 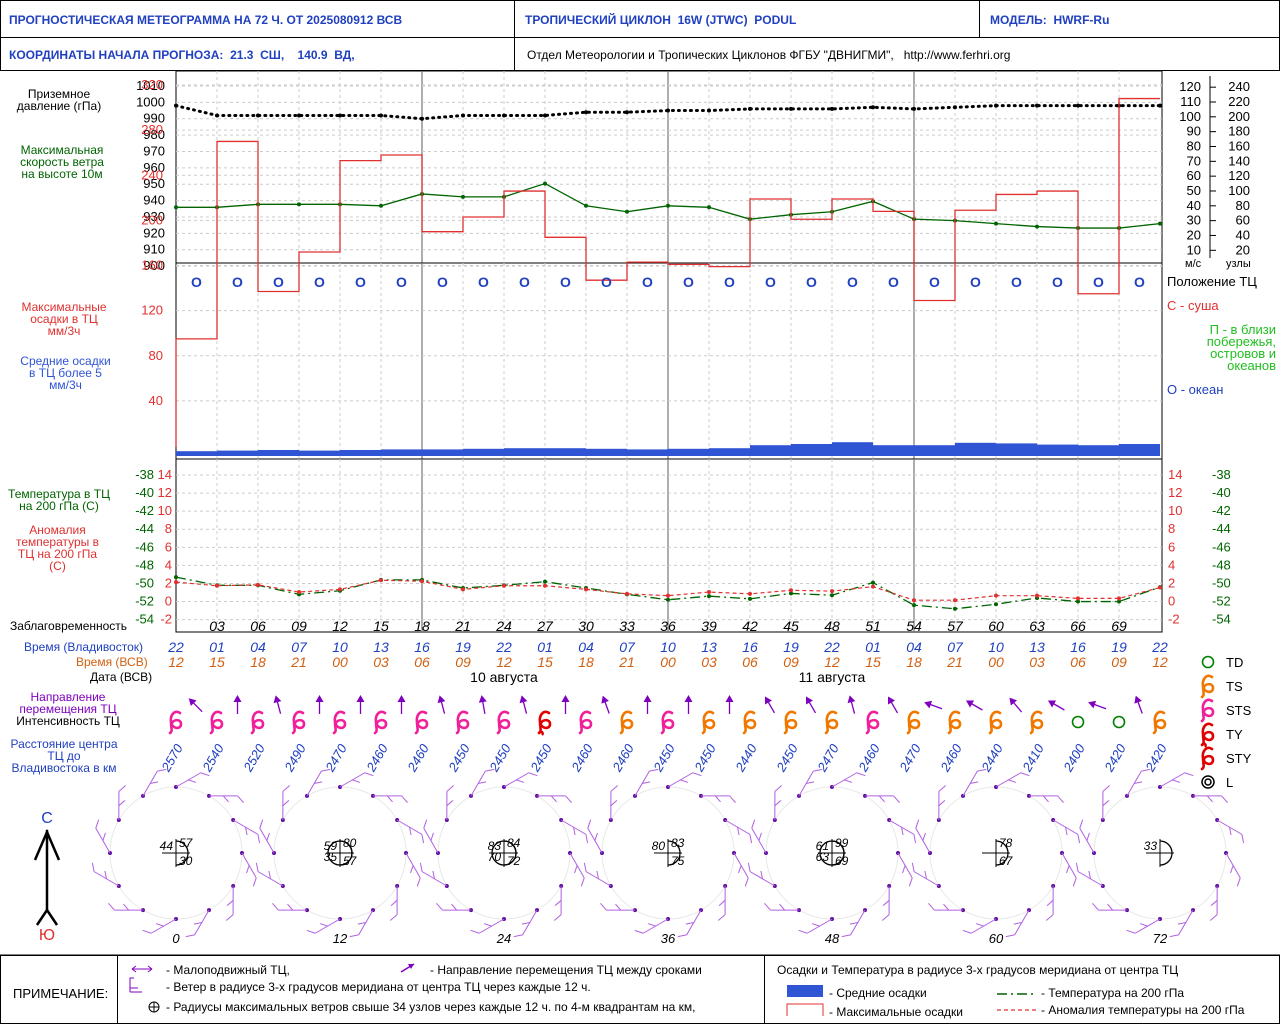 What do you see at coordinates (154, 249) in the screenshot?
I see `pressure-tick: 910` at bounding box center [154, 249].